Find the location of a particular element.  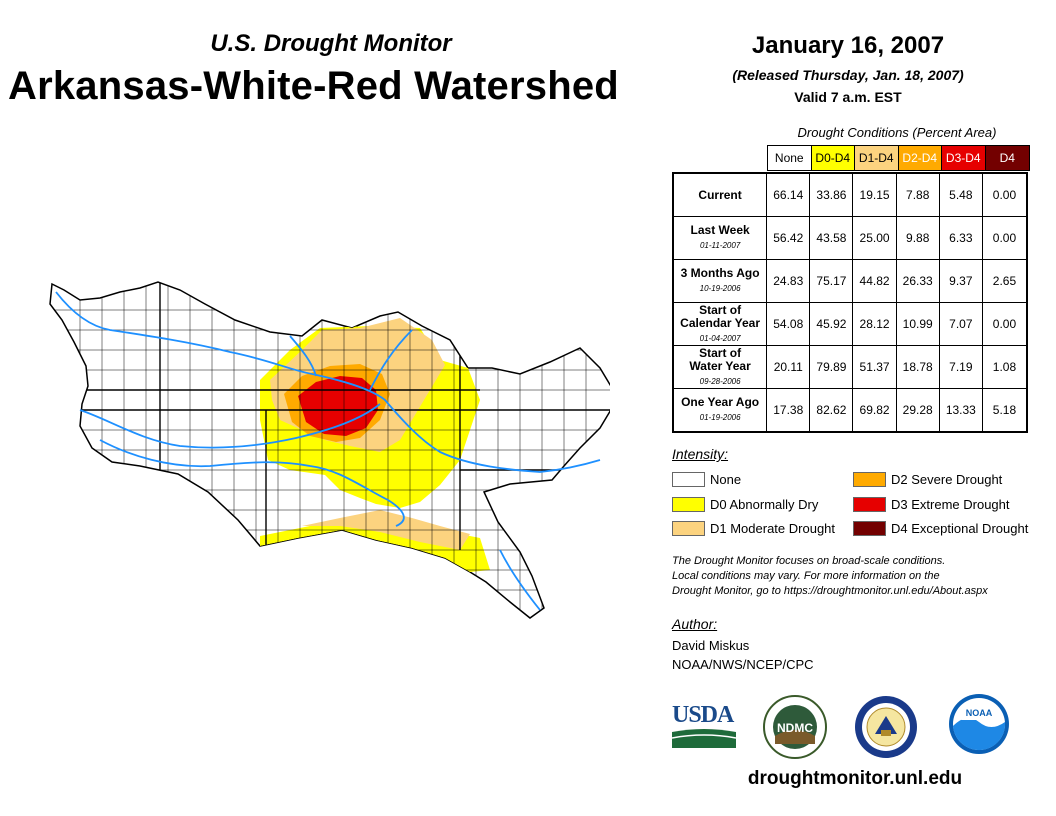

row-label-text: Start of Calendar Year is located at coordinates (720, 316).